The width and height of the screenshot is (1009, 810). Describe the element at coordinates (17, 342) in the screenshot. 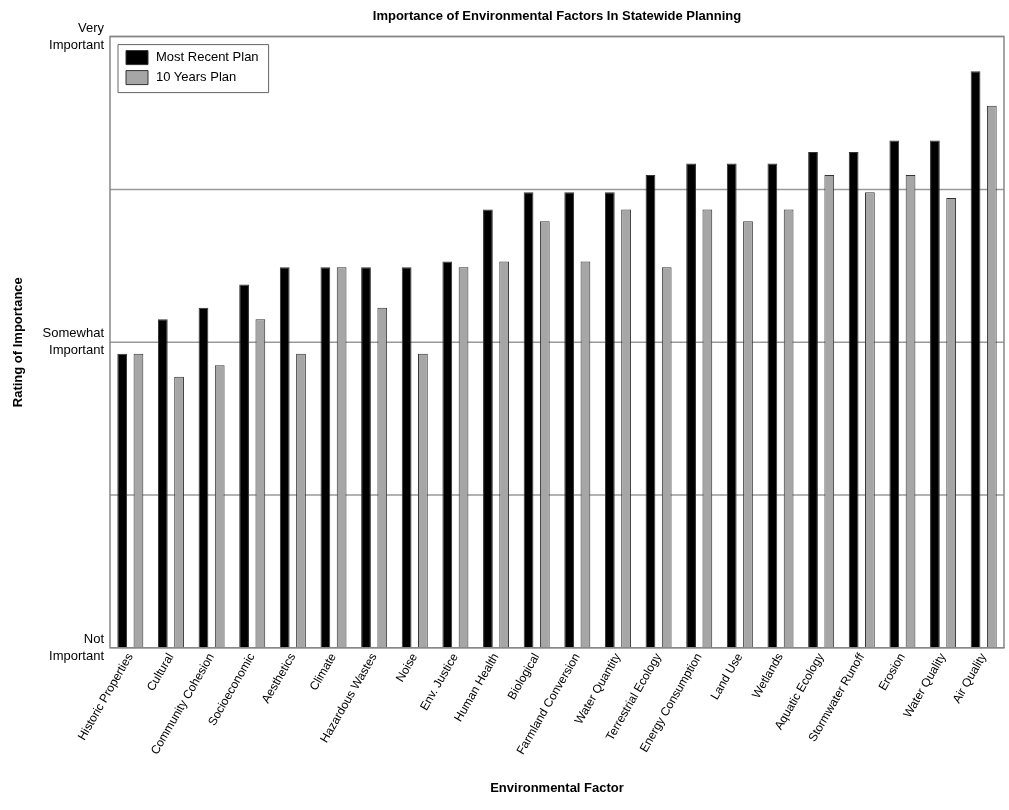

I see `y-axis-title: Rating of Importance` at that location.